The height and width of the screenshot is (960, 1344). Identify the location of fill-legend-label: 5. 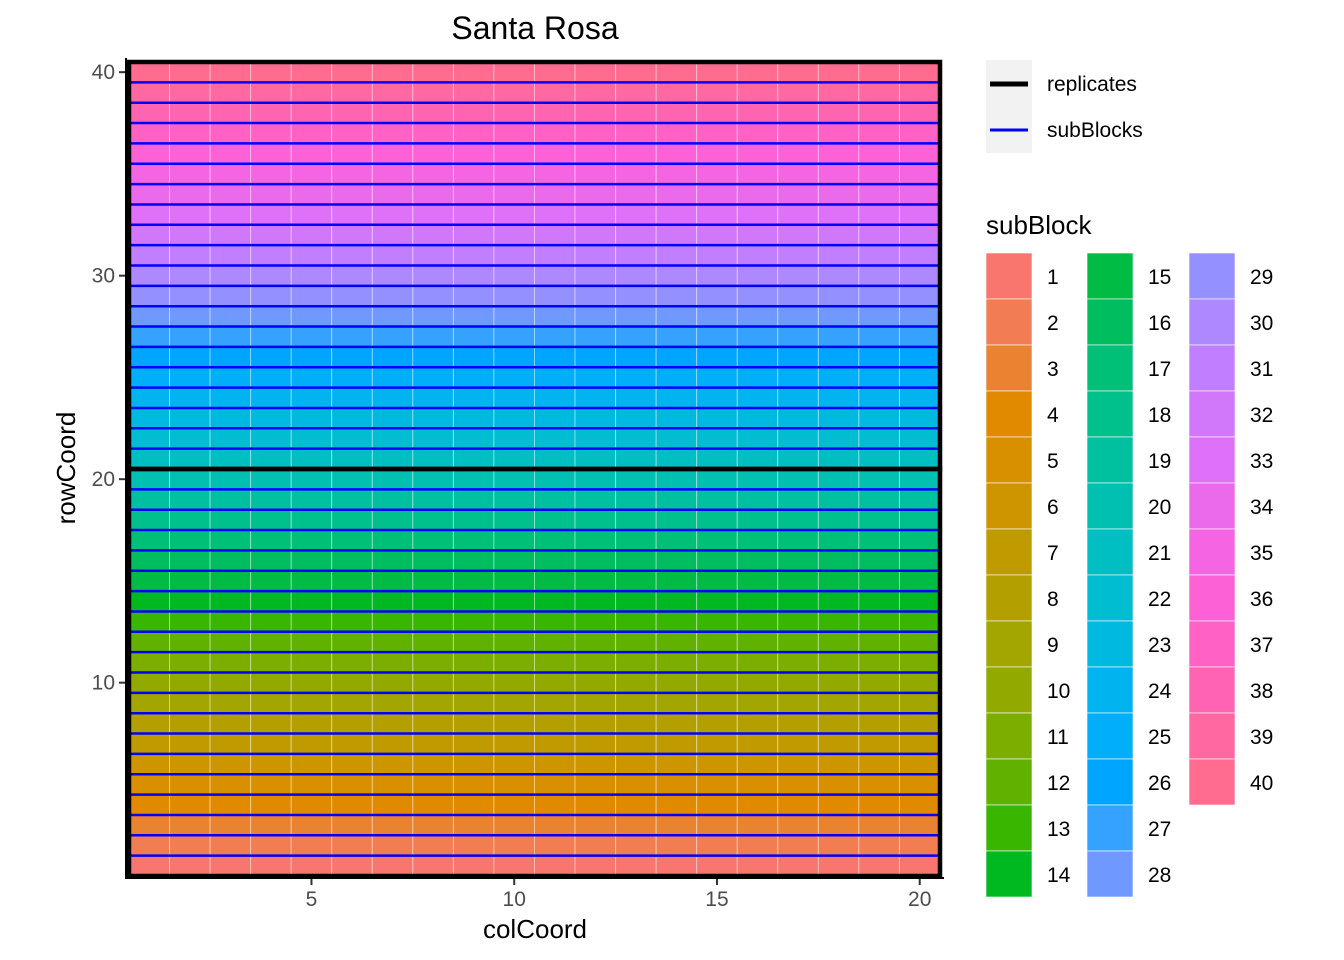
(1053, 461).